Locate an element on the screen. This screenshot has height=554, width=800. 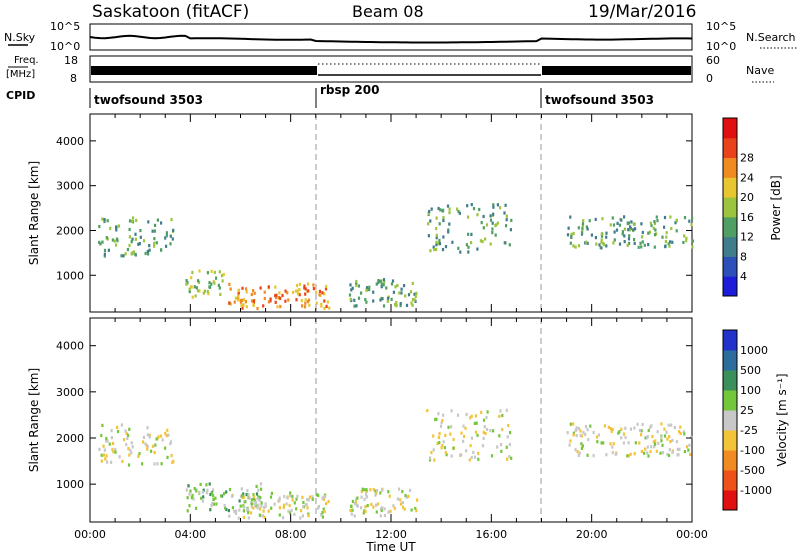
freq-tick-right-bottom: 0 is located at coordinates (709, 78).